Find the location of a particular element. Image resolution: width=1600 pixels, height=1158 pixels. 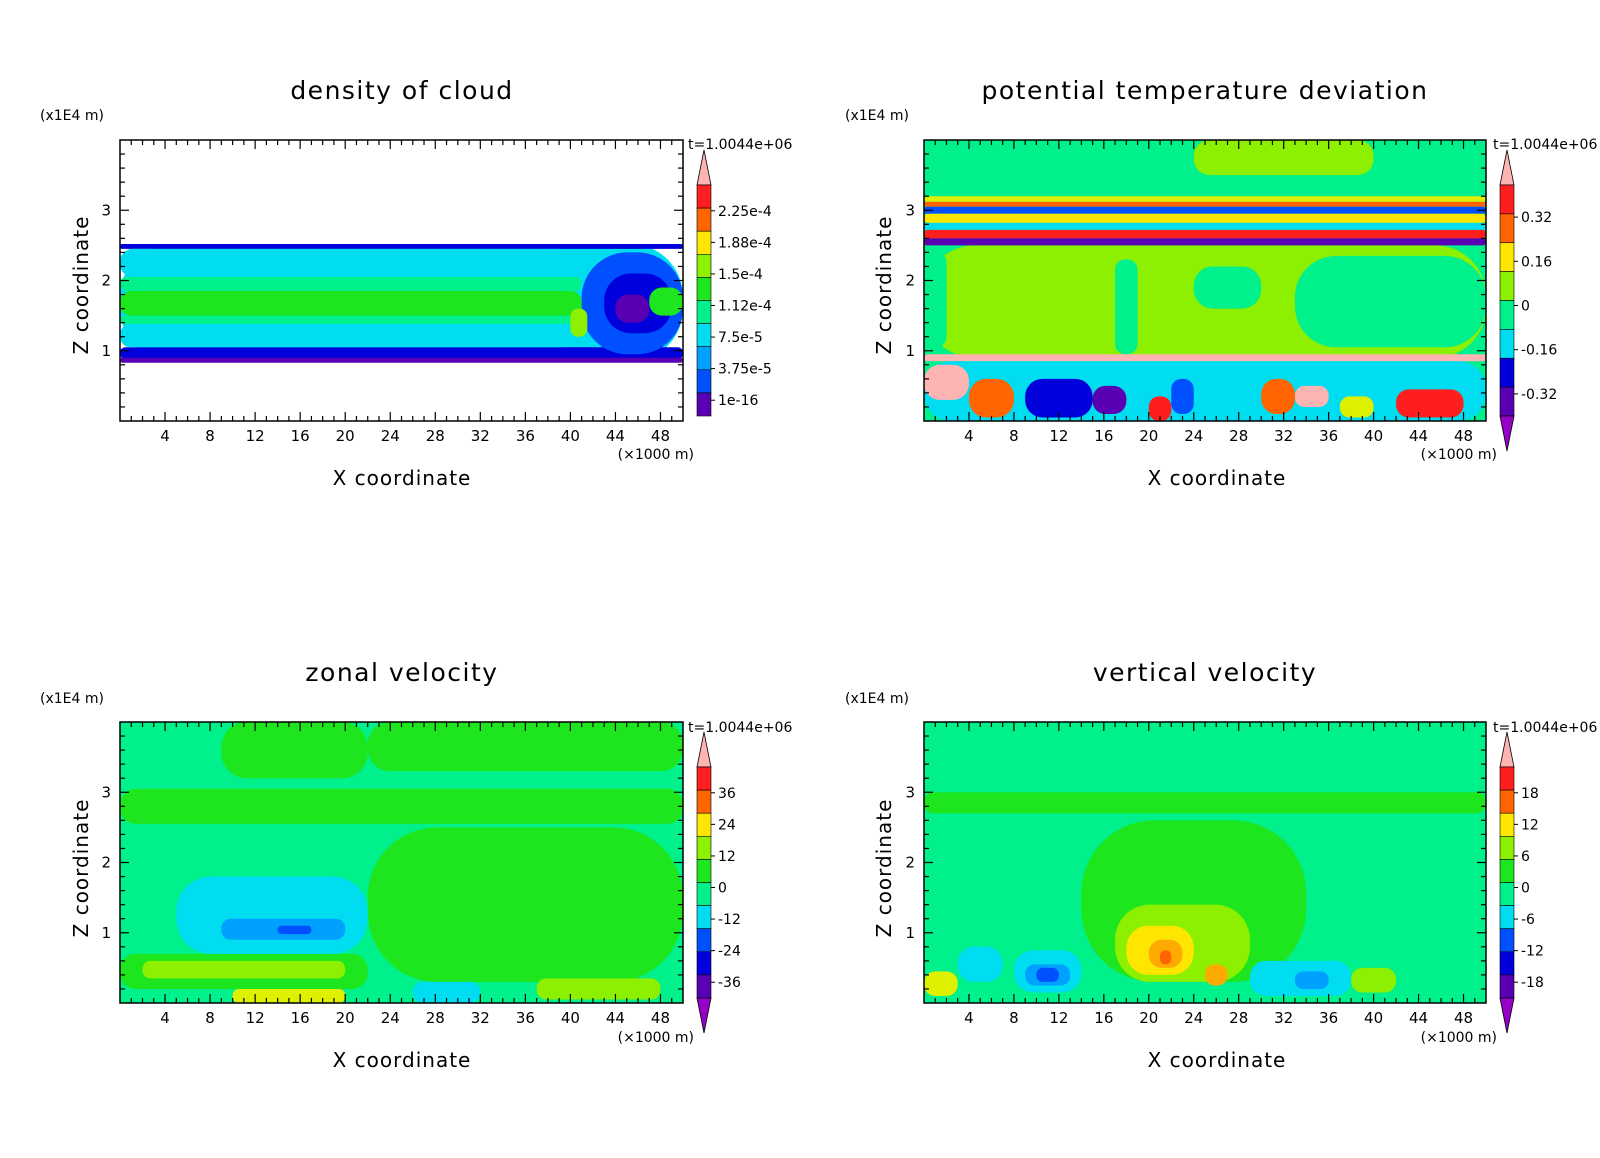

colorbar-label: 0.16 is located at coordinates (1536, 262).